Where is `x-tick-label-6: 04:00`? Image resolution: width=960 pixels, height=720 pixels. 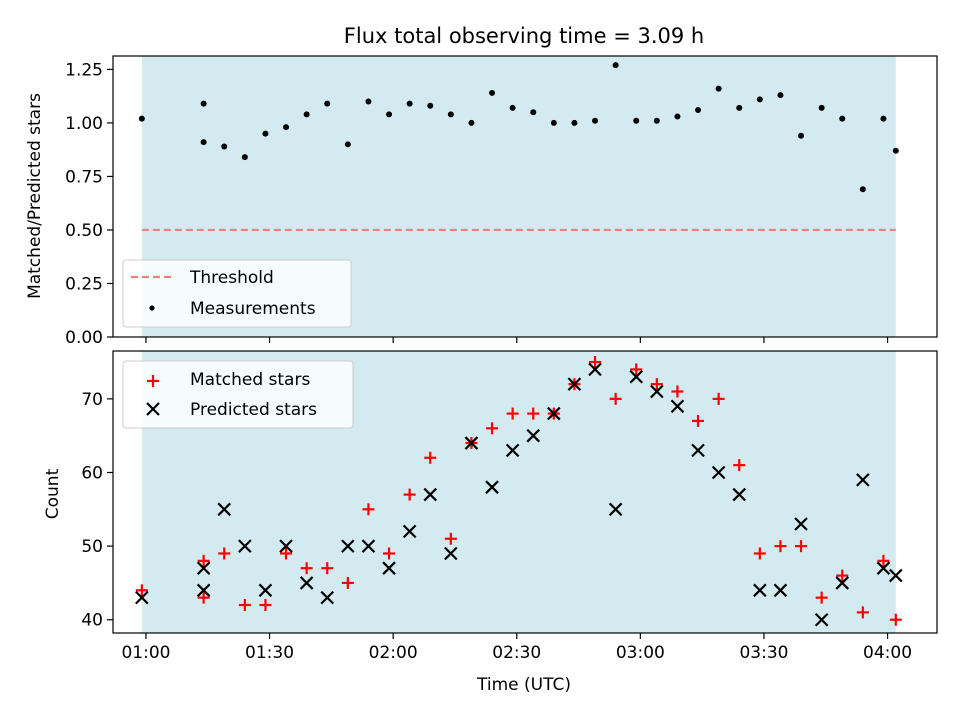 x-tick-label-6: 04:00 is located at coordinates (887, 653).